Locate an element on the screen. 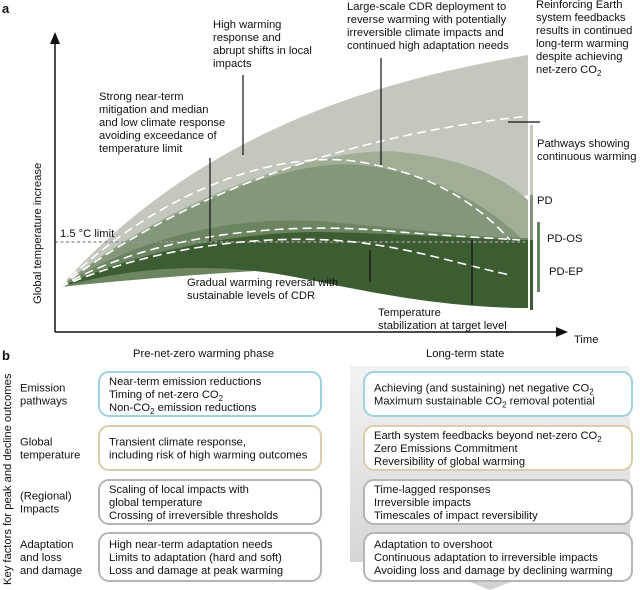  left-factor-line: global temperature is located at coordinates (155, 503).